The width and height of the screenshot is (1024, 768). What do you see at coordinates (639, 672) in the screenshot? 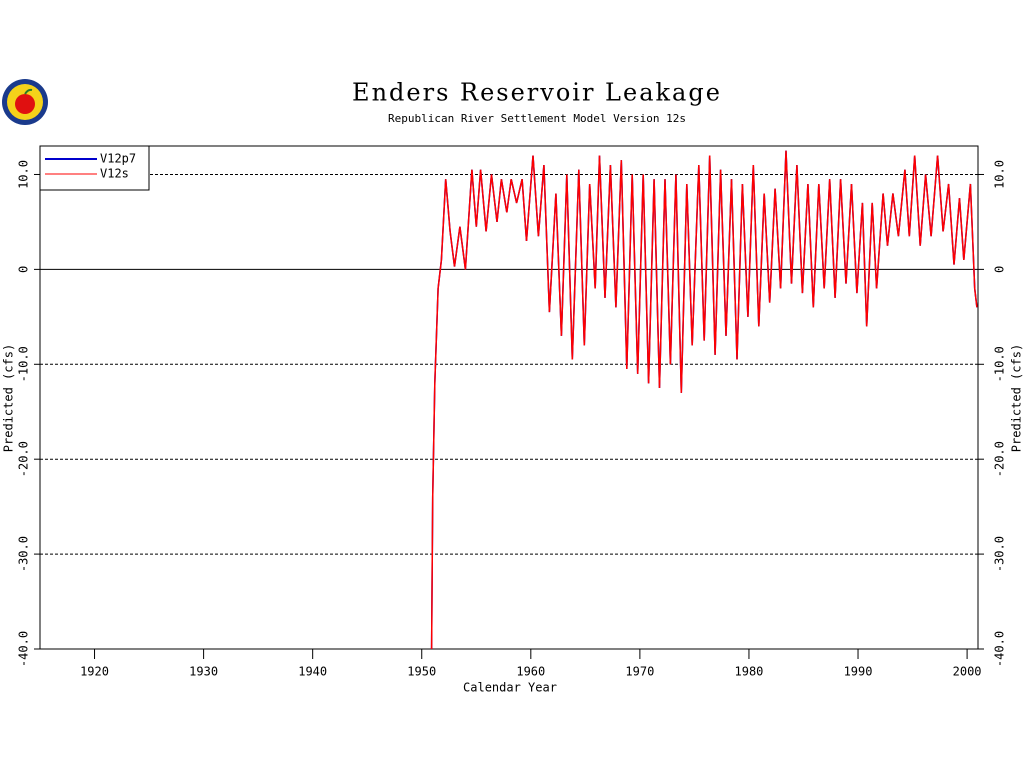
I see `x-tick-label: 1970` at bounding box center [639, 672].